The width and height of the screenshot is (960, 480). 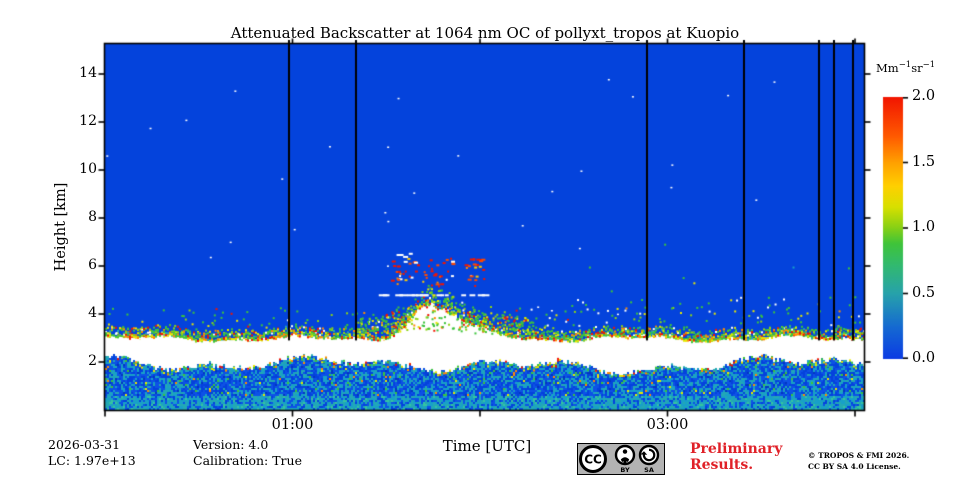 I want to click on cc-license-badge: CC BY SA, so click(x=621, y=459).